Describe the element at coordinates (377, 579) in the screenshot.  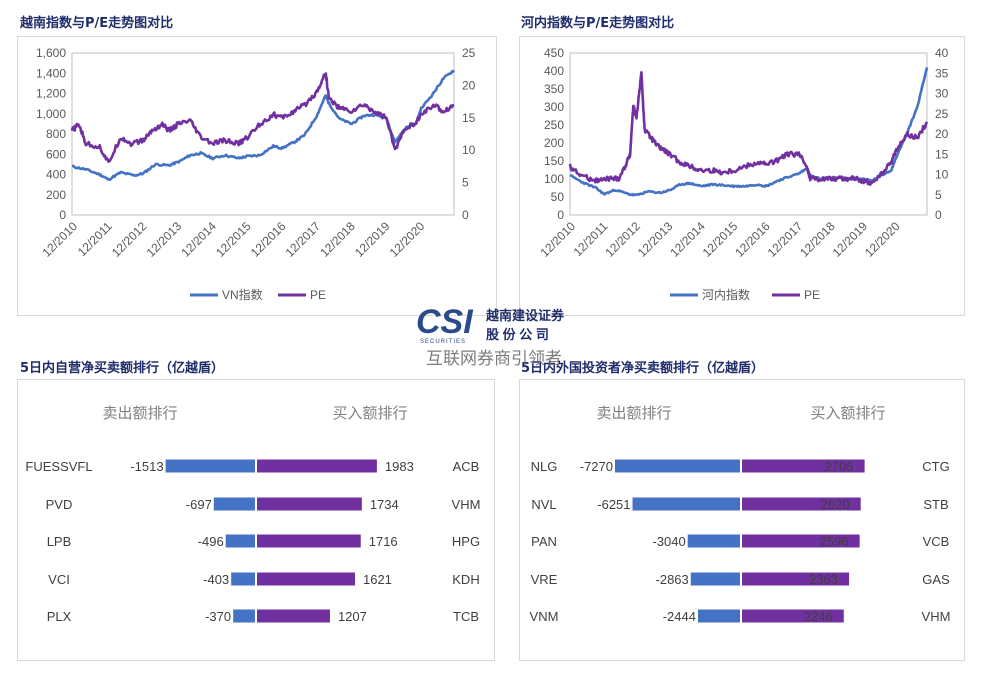
I see `buy-value-label: 1621` at that location.